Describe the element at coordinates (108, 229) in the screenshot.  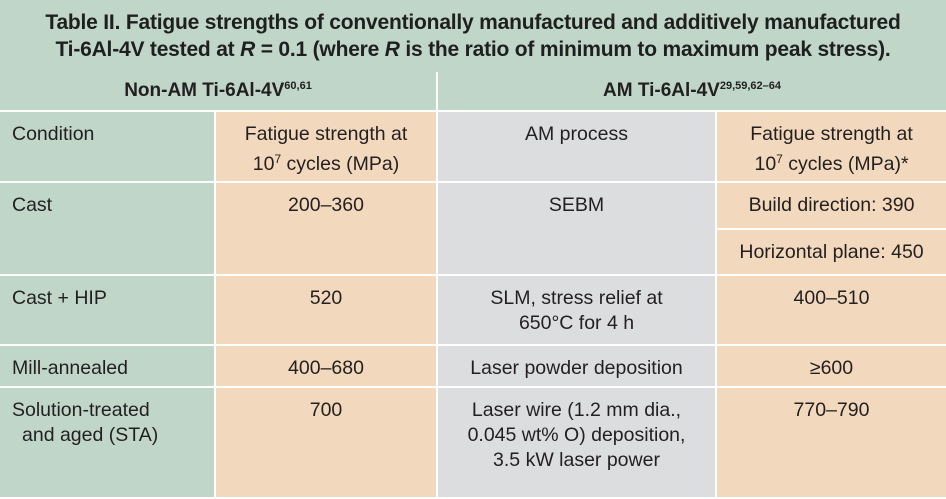
I see `row-cast-condition: Cast` at that location.